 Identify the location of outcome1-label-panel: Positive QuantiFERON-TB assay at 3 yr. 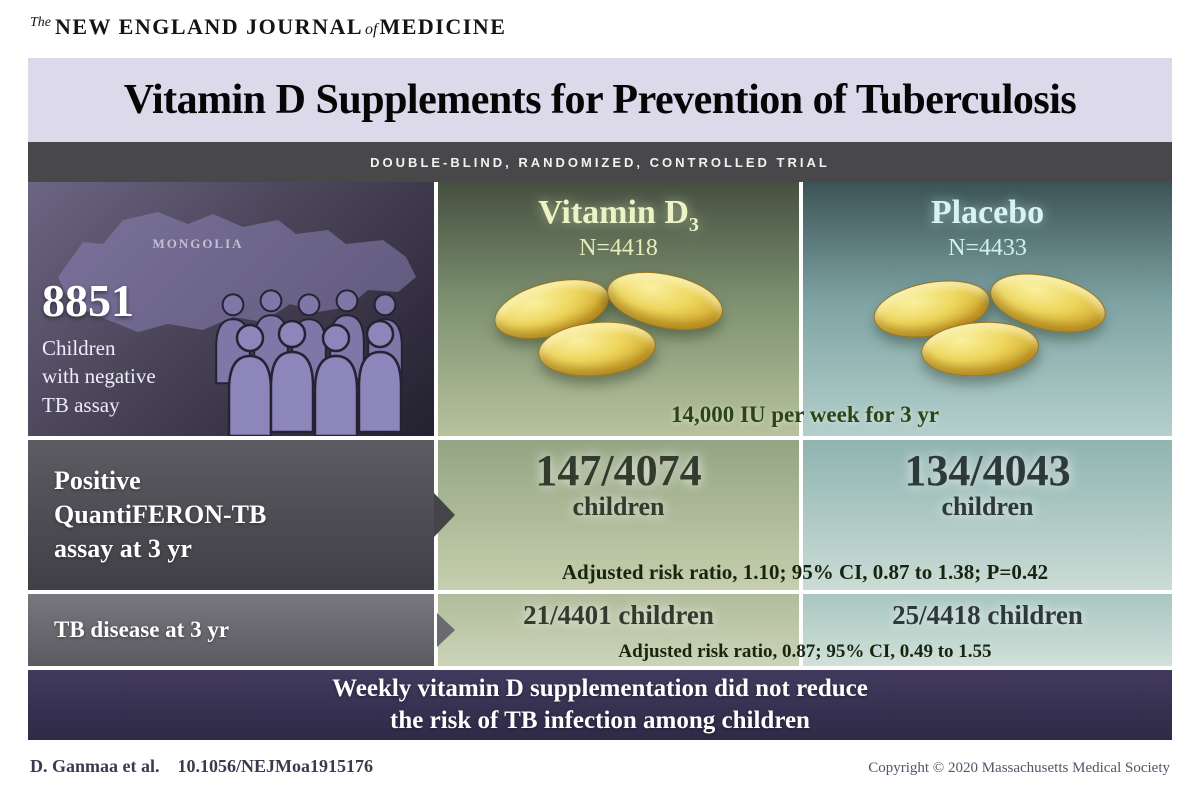
(231, 515).